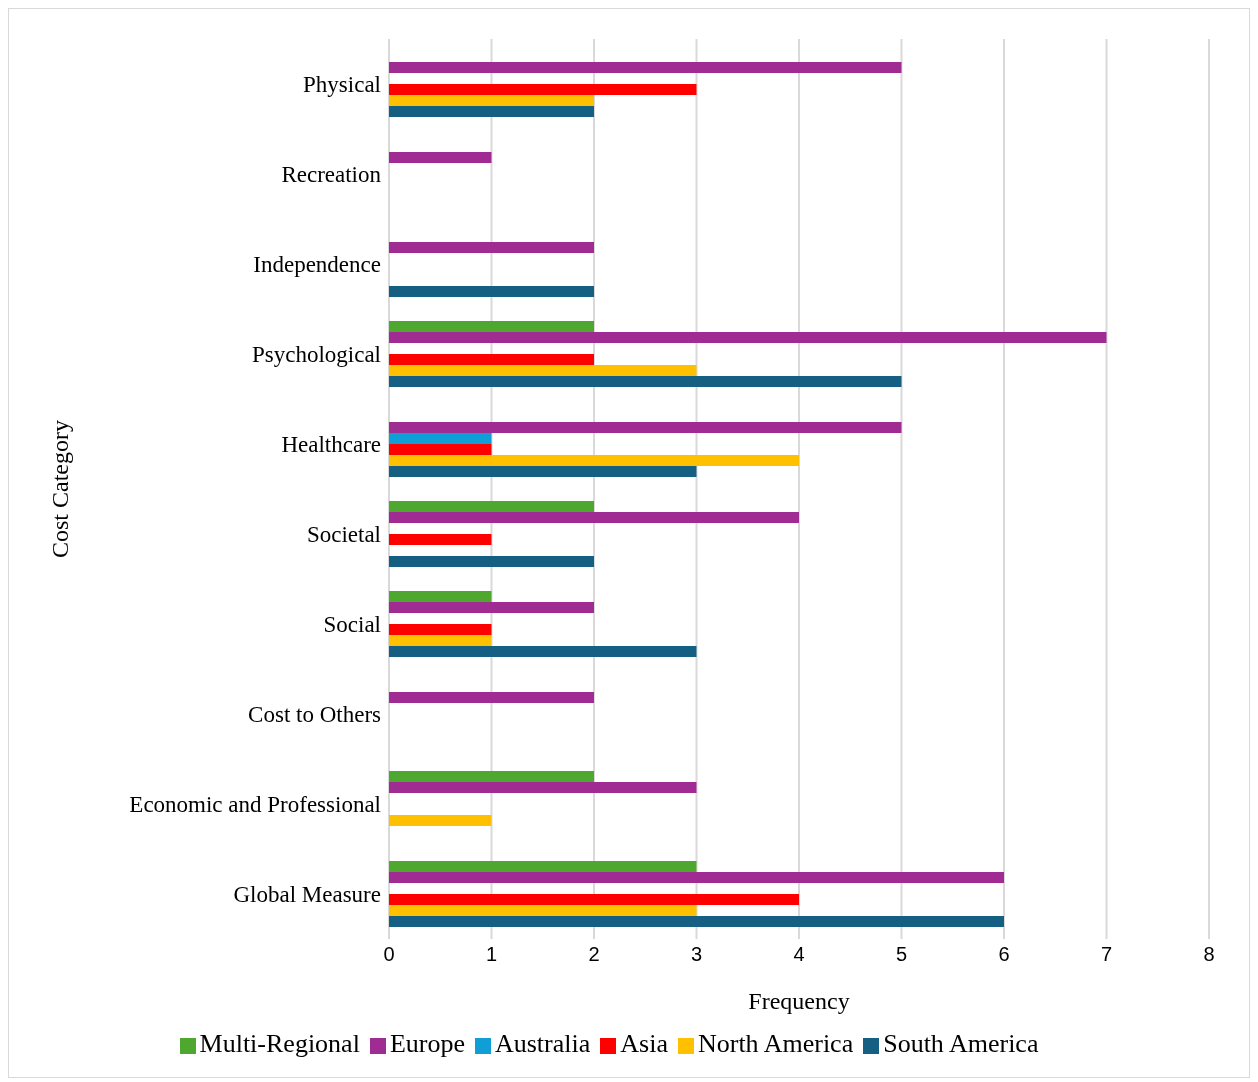  I want to click on x-axis-title: Frequency, so click(799, 1001).